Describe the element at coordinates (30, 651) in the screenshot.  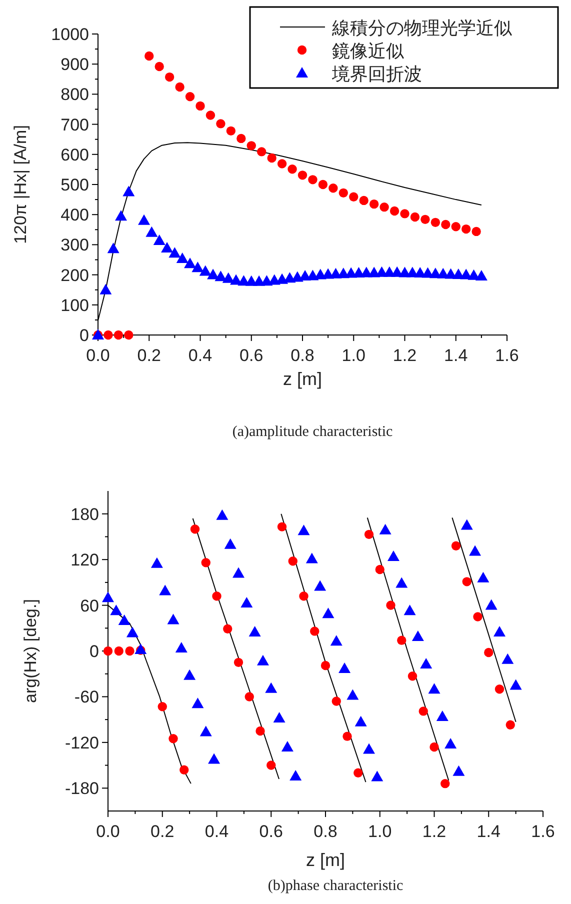
I see `y-axis-title: arg(Hx) [deg.]` at that location.